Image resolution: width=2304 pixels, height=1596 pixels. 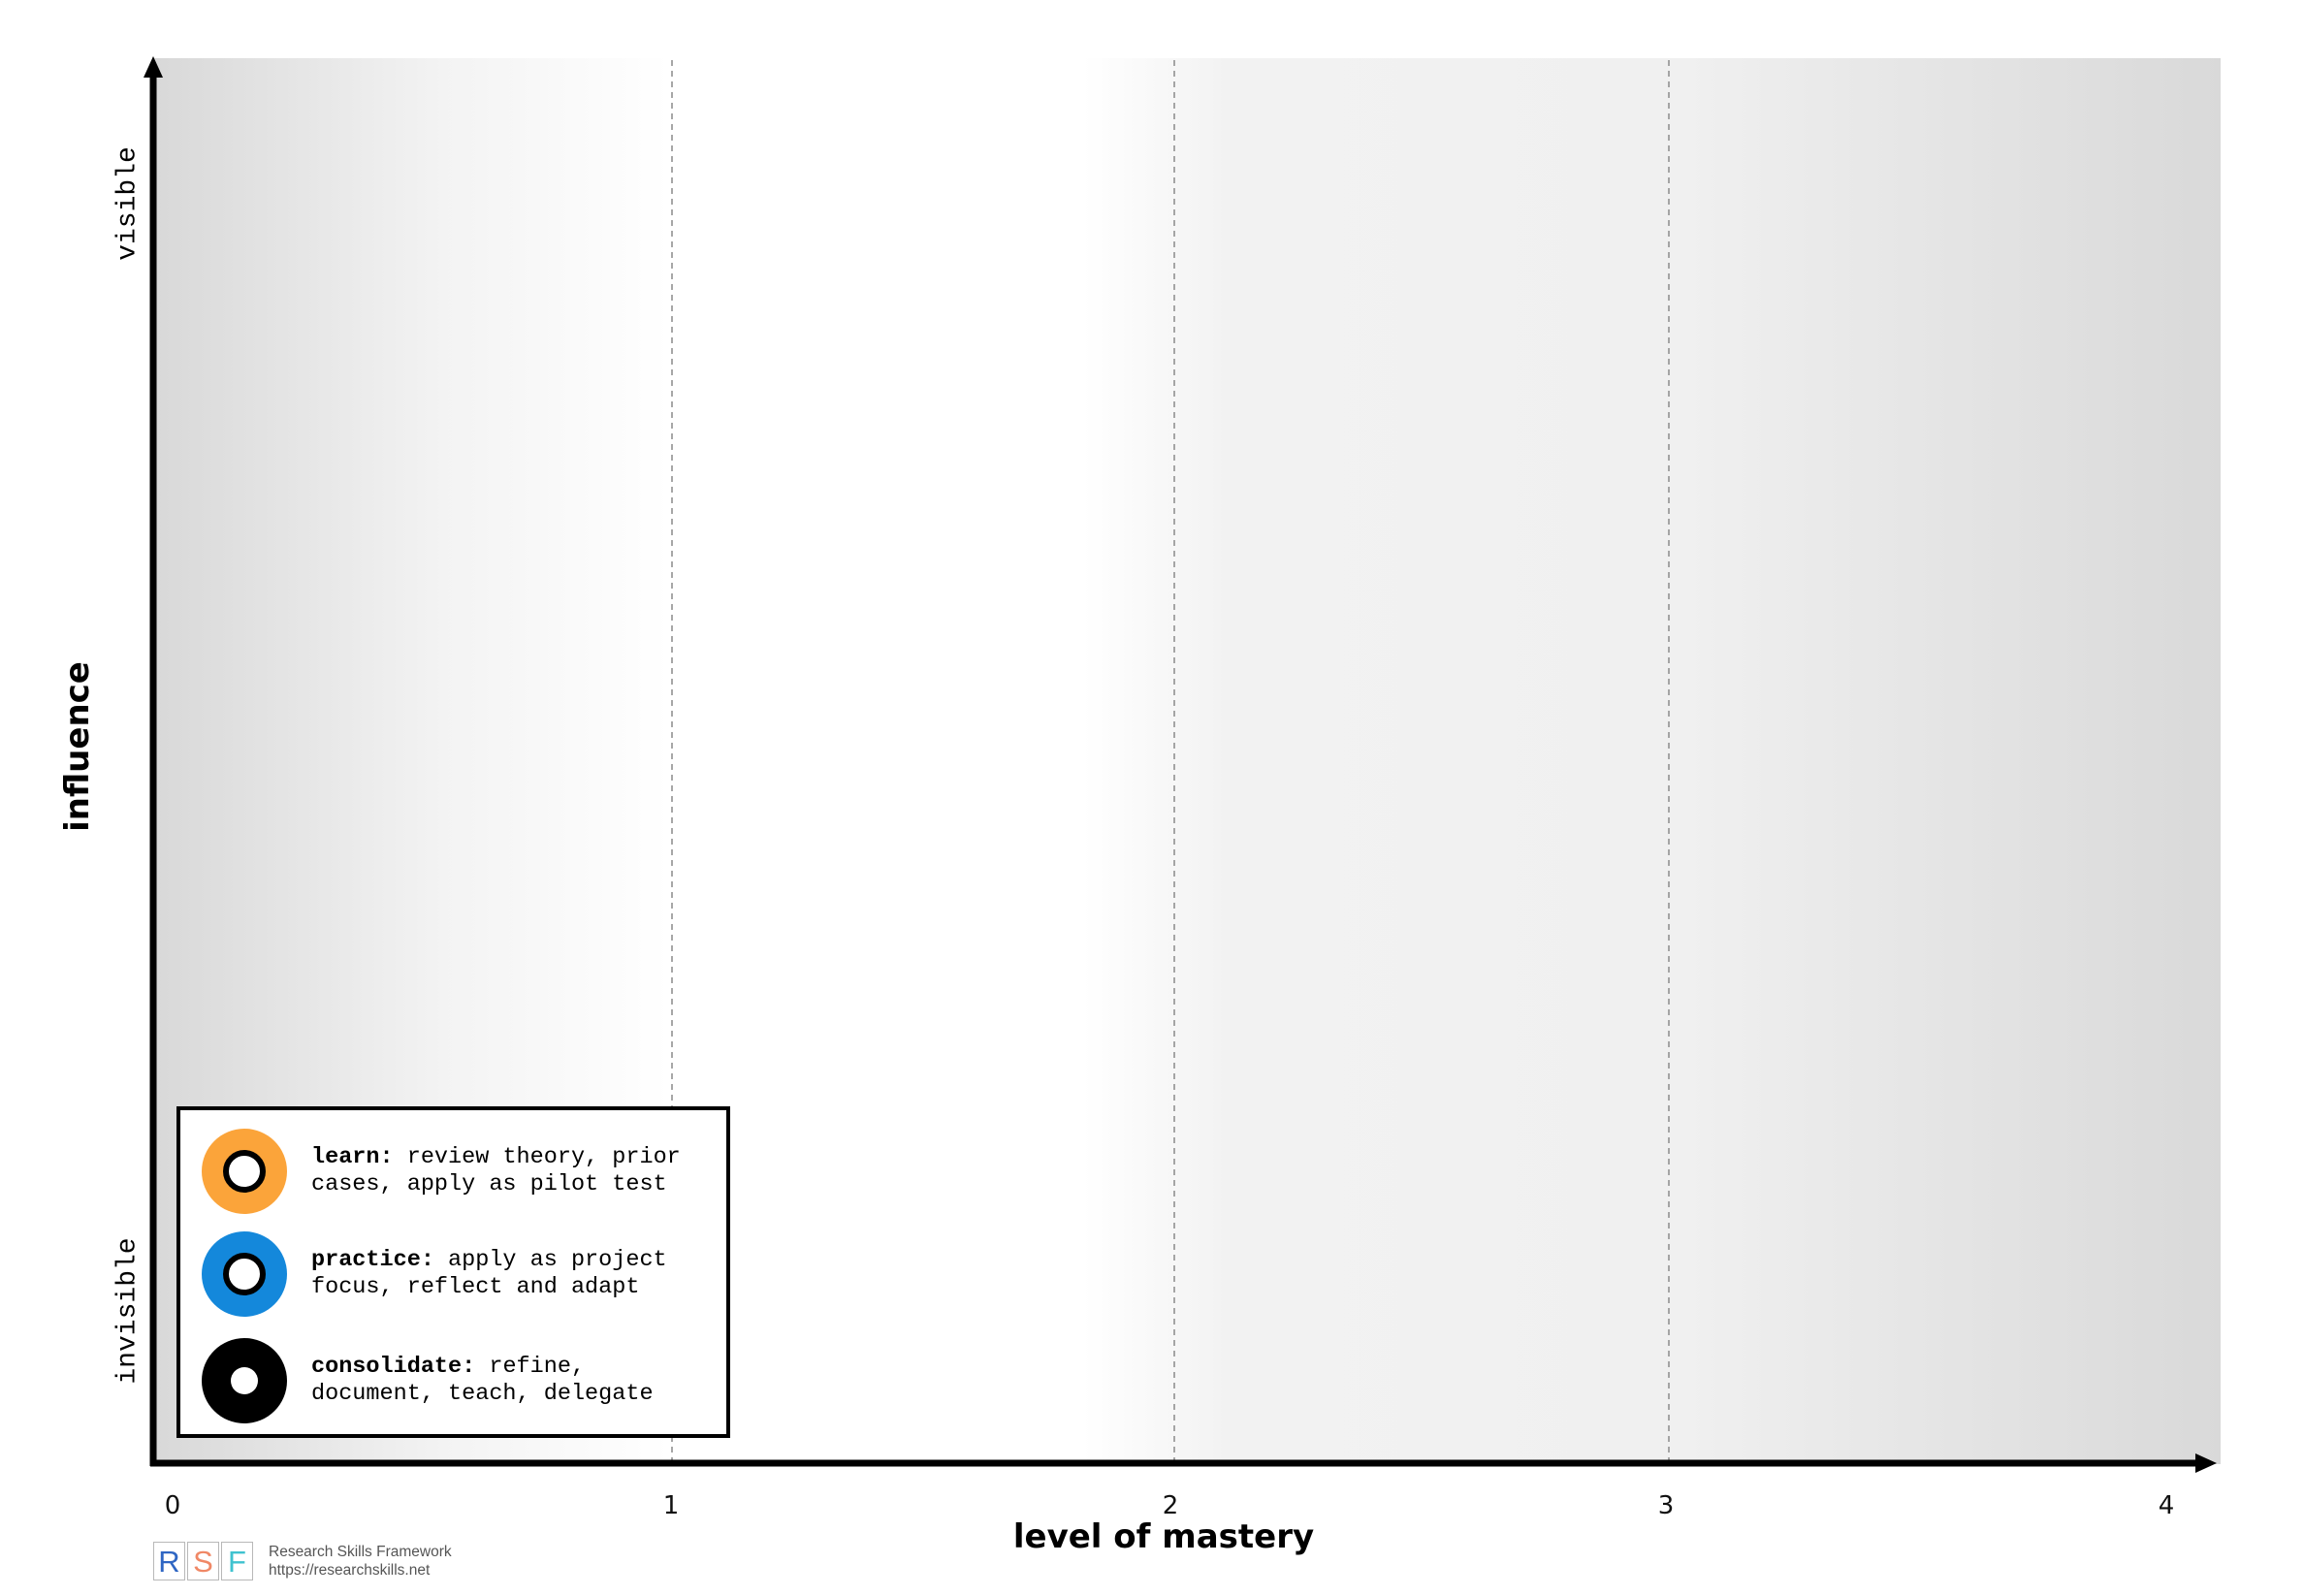 I want to click on brand-name: Research Skills Framework, so click(x=360, y=1552).